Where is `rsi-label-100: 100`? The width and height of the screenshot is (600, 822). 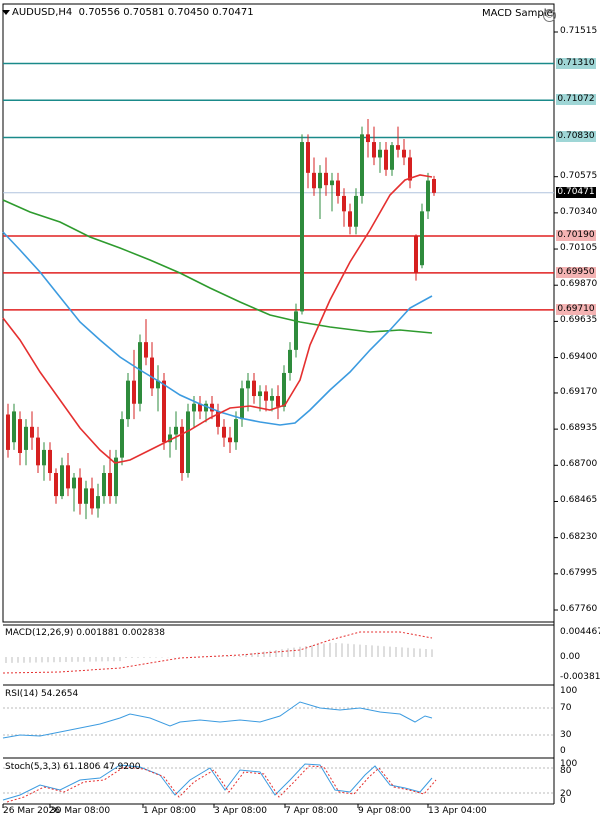
rsi-label-100: 100 is located at coordinates (569, 691).